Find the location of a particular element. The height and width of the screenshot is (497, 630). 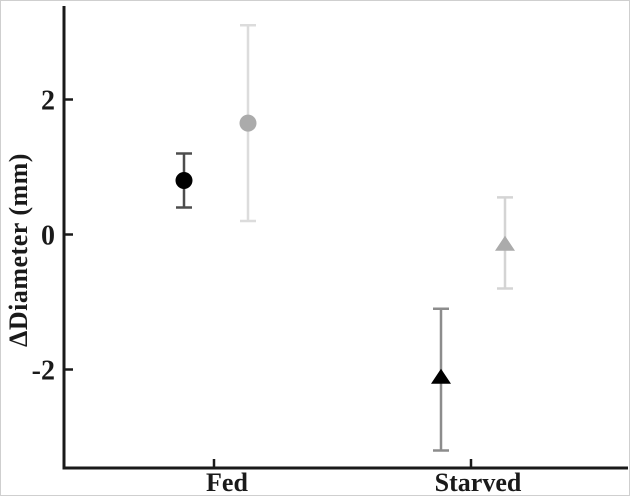

x-category-label: Starved is located at coordinates (478, 482).